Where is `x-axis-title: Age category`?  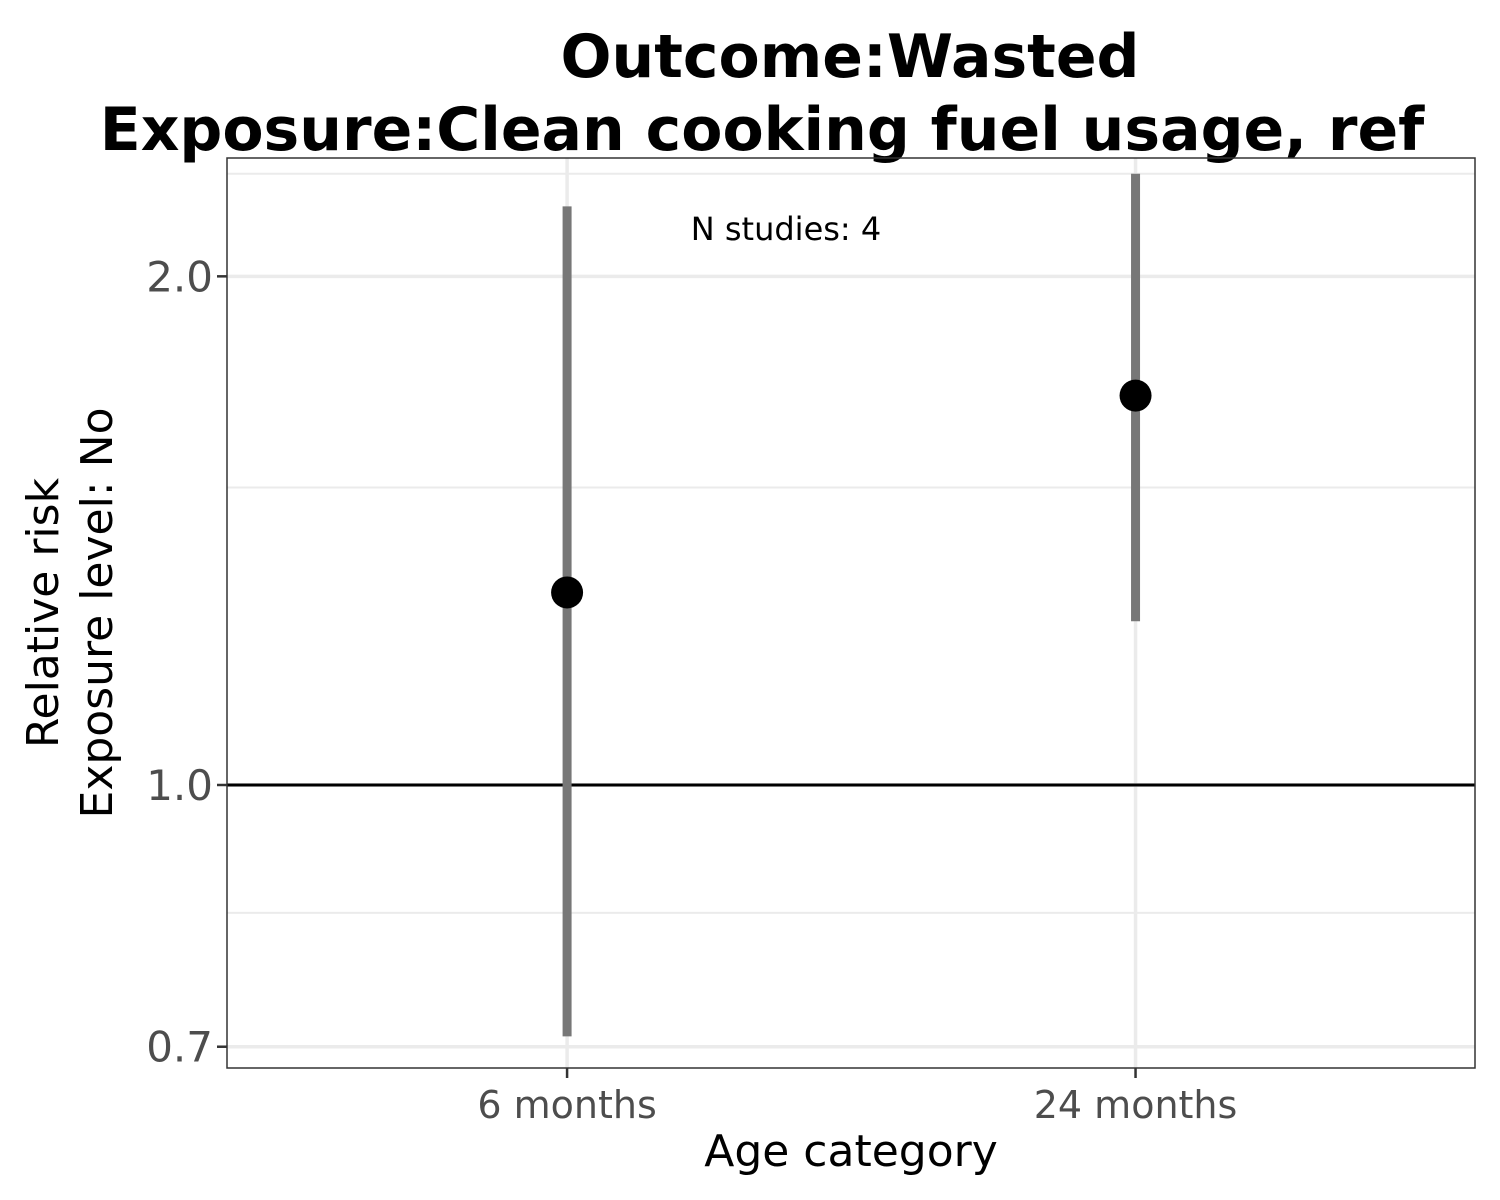
x-axis-title: Age category is located at coordinates (851, 1151).